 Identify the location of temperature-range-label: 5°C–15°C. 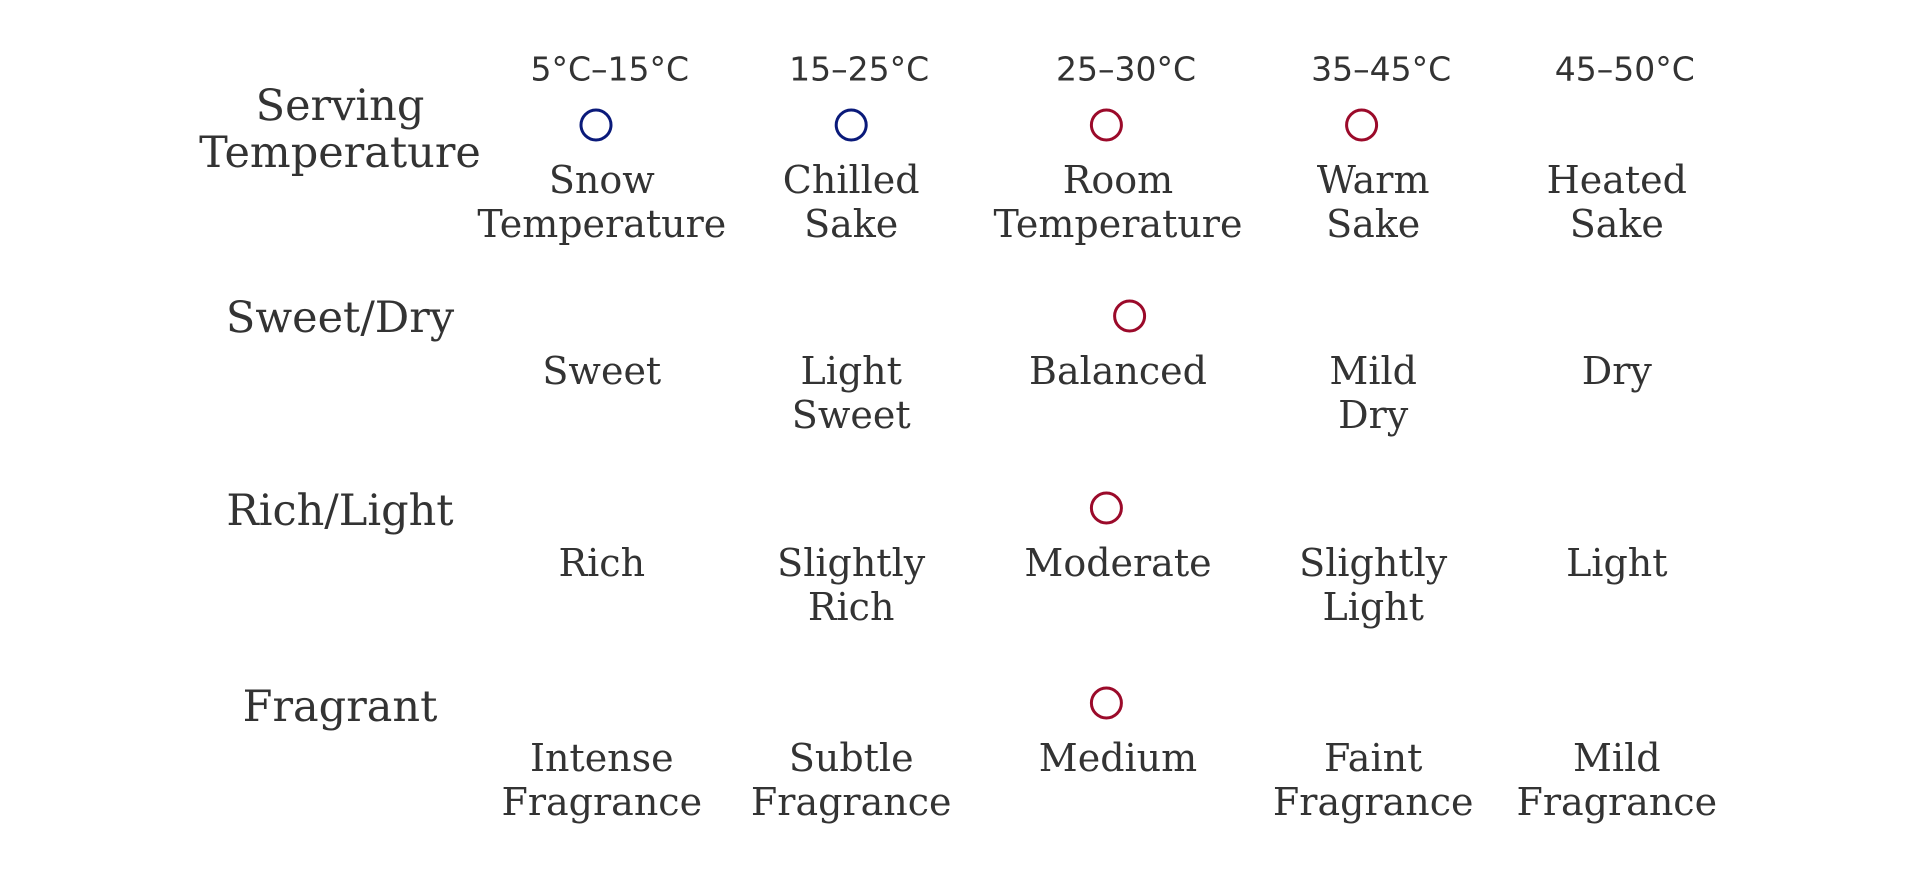
(610, 69).